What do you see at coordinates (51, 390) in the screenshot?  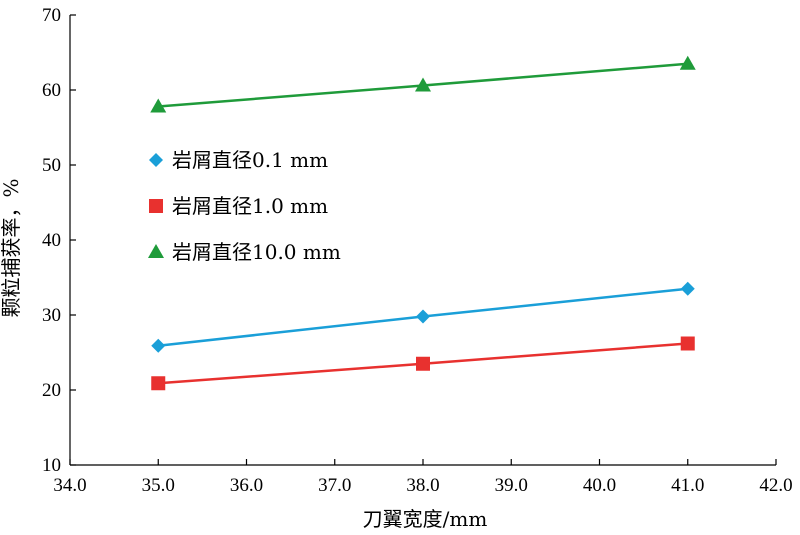 I see `y-tick-label: 20` at bounding box center [51, 390].